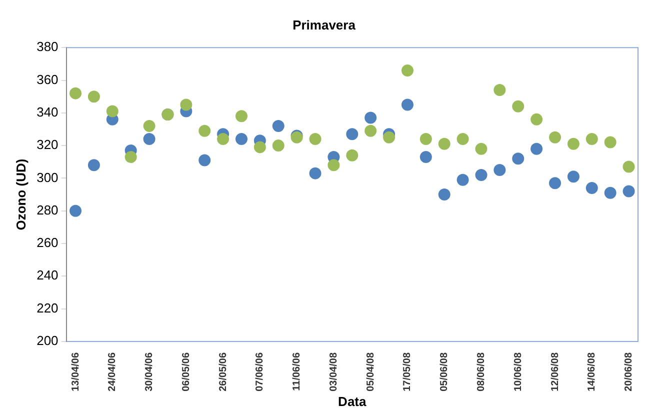 The width and height of the screenshot is (656, 414). What do you see at coordinates (47, 144) in the screenshot?
I see `y-tick-label: 320` at bounding box center [47, 144].